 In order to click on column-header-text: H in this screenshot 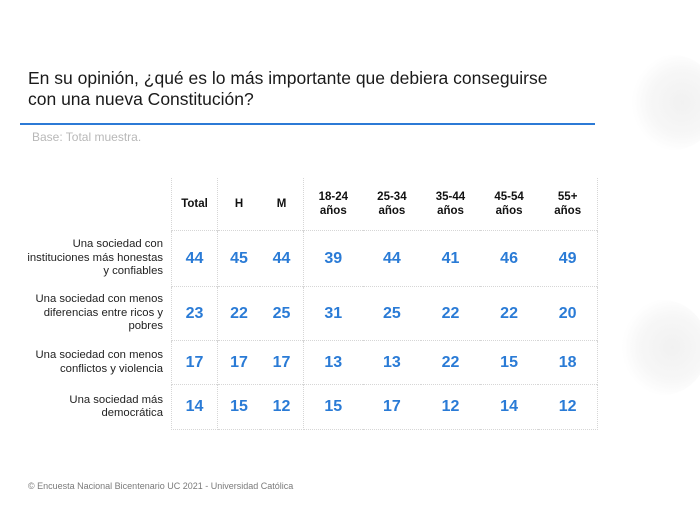, I will do `click(239, 204)`.